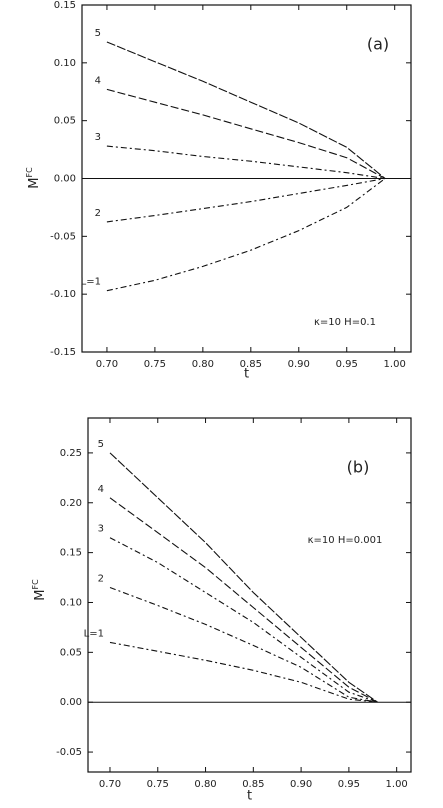 This screenshot has width=443, height=808. Describe the element at coordinates (63, 294) in the screenshot. I see `y-tick-label: -0.10` at that location.